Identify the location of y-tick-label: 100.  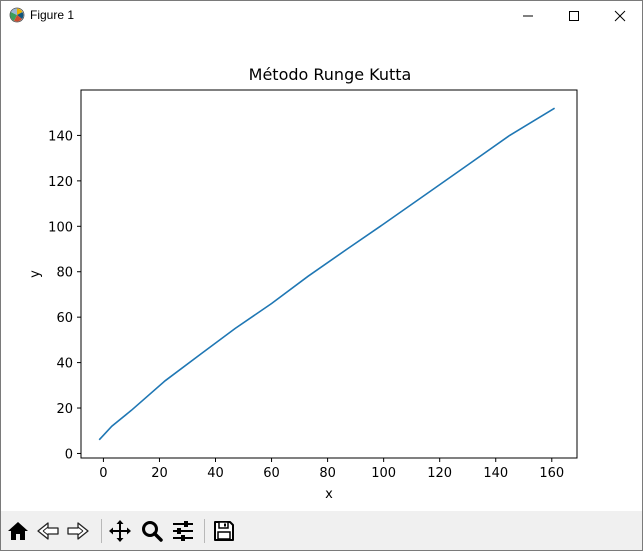
(60, 227).